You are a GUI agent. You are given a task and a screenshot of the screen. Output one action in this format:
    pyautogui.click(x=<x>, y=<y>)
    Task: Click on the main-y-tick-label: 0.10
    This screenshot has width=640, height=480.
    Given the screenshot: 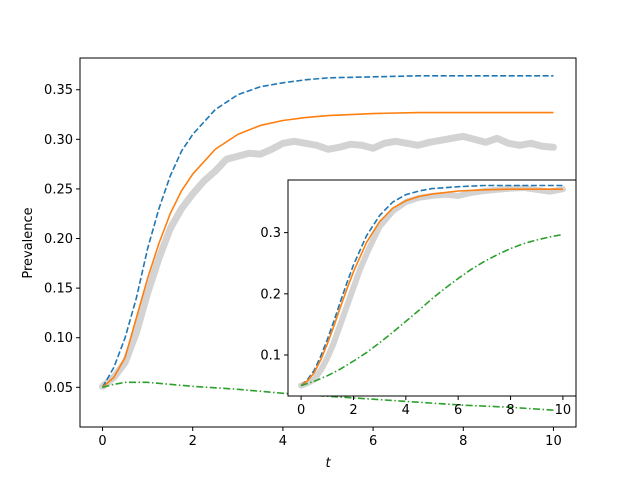 What is the action you would take?
    pyautogui.click(x=58, y=338)
    